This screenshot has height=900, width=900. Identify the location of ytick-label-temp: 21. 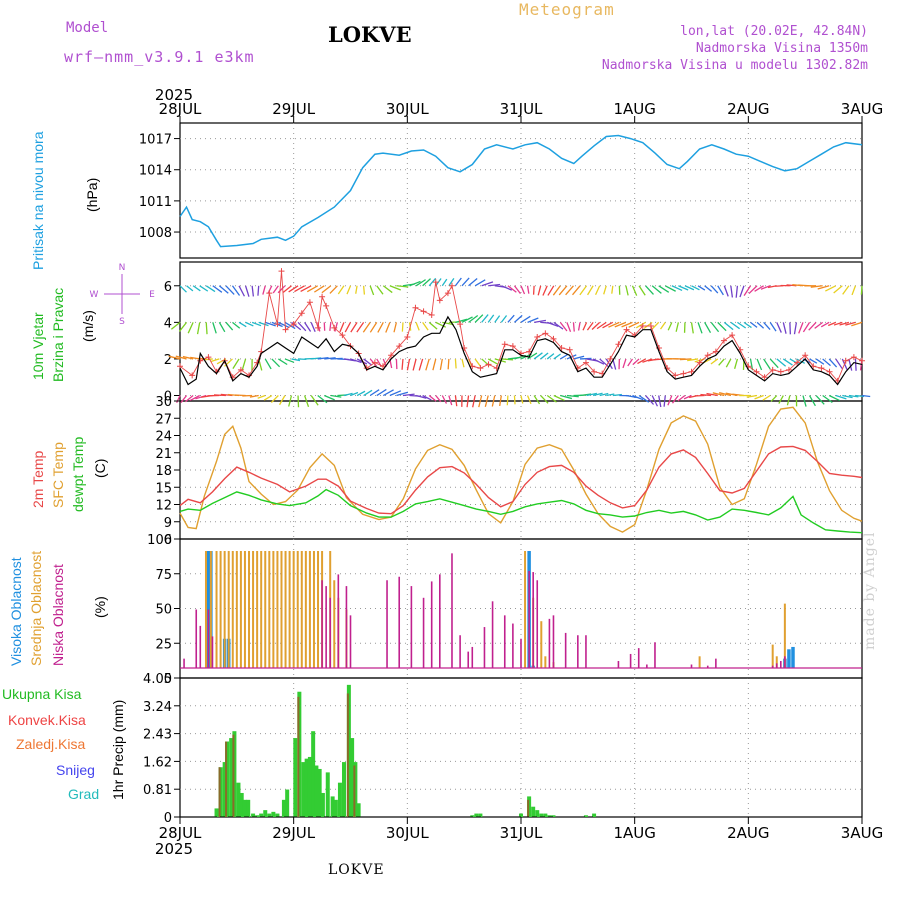
(163, 454).